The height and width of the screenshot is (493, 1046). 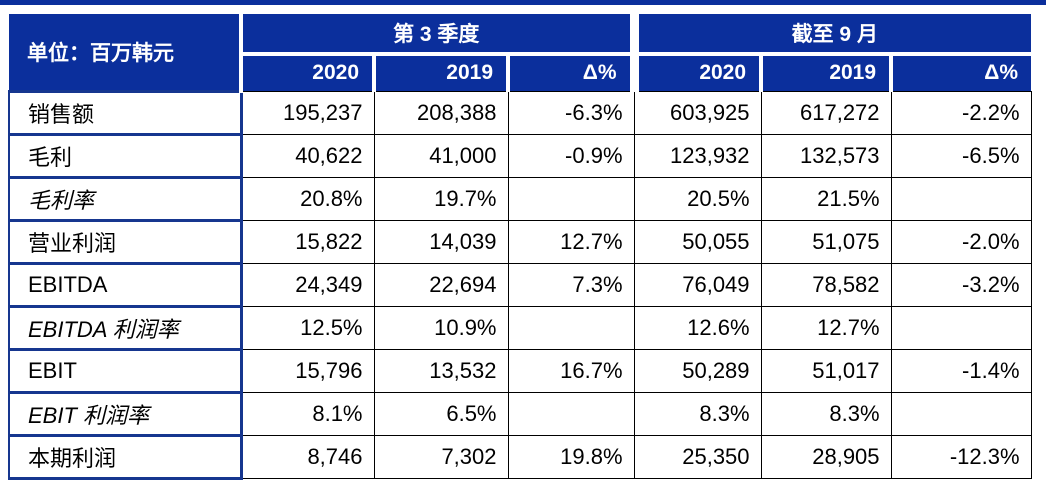 What do you see at coordinates (697, 112) in the screenshot?
I see `data-cell-ytd-2020: 603,925` at bounding box center [697, 112].